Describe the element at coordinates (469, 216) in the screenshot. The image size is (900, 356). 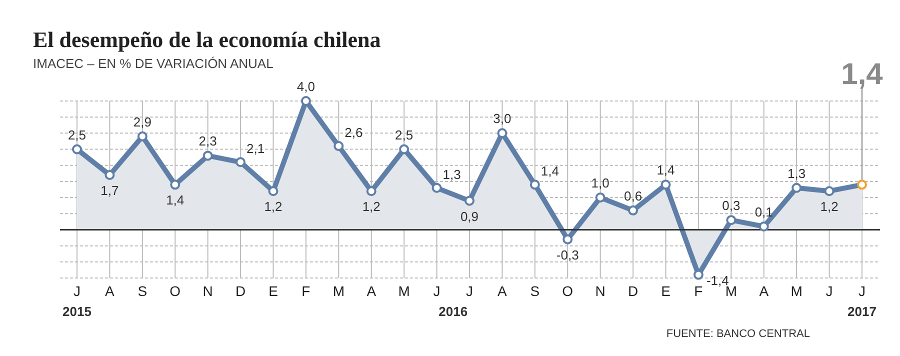
I see `data-label: 0,9` at that location.